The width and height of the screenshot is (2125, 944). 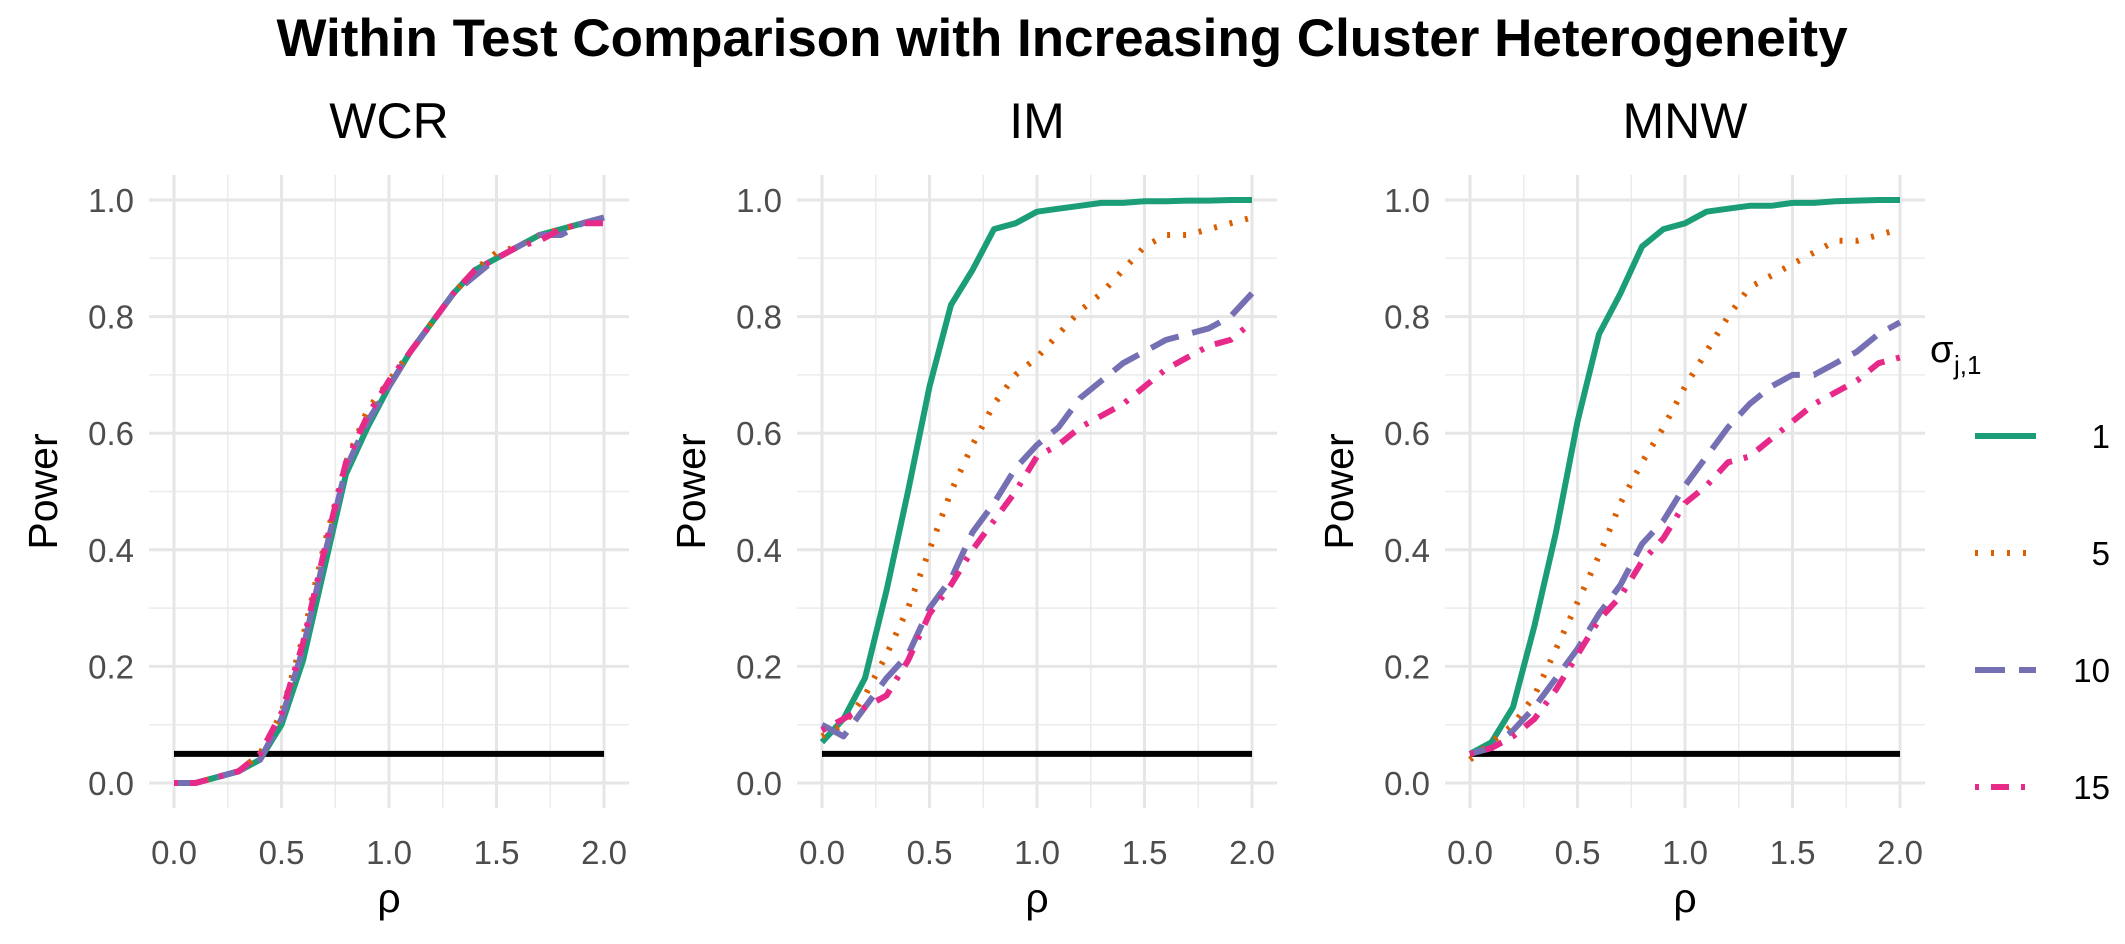 I want to click on legend-label: 10, so click(x=2091, y=670).